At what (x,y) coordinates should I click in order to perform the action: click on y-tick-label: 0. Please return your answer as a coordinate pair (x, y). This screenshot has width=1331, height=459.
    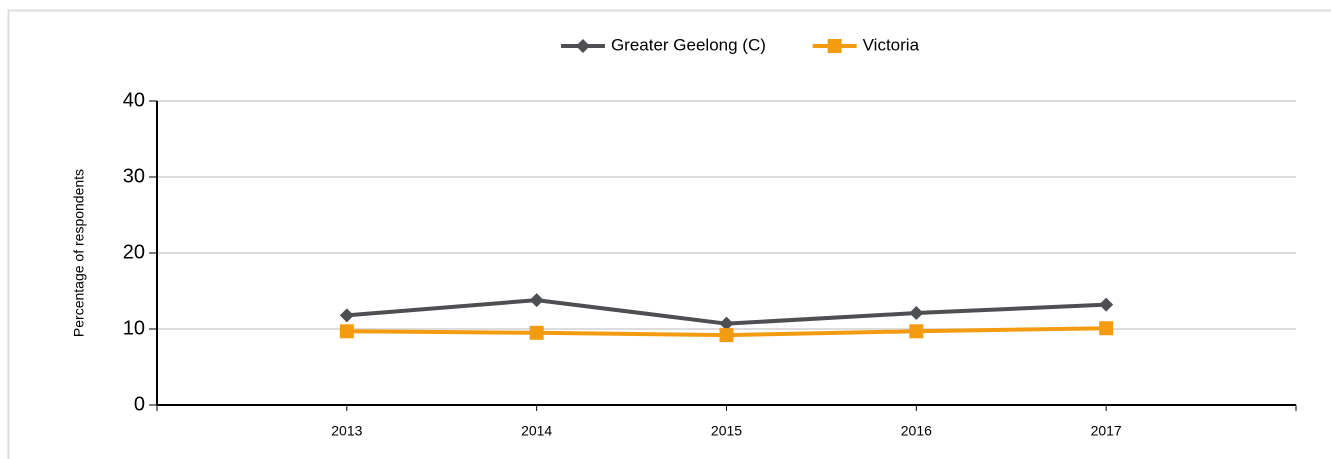
    Looking at the image, I should click on (139, 404).